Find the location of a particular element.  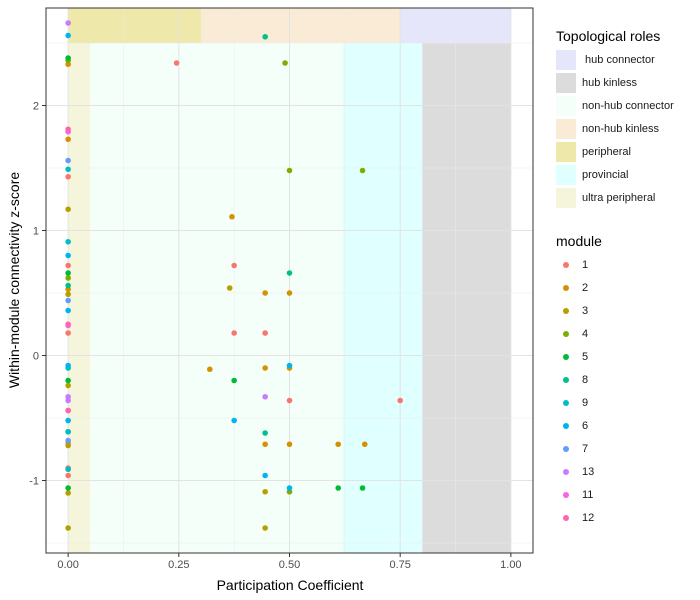

module-legend-item-2: 2 is located at coordinates (626, 287).